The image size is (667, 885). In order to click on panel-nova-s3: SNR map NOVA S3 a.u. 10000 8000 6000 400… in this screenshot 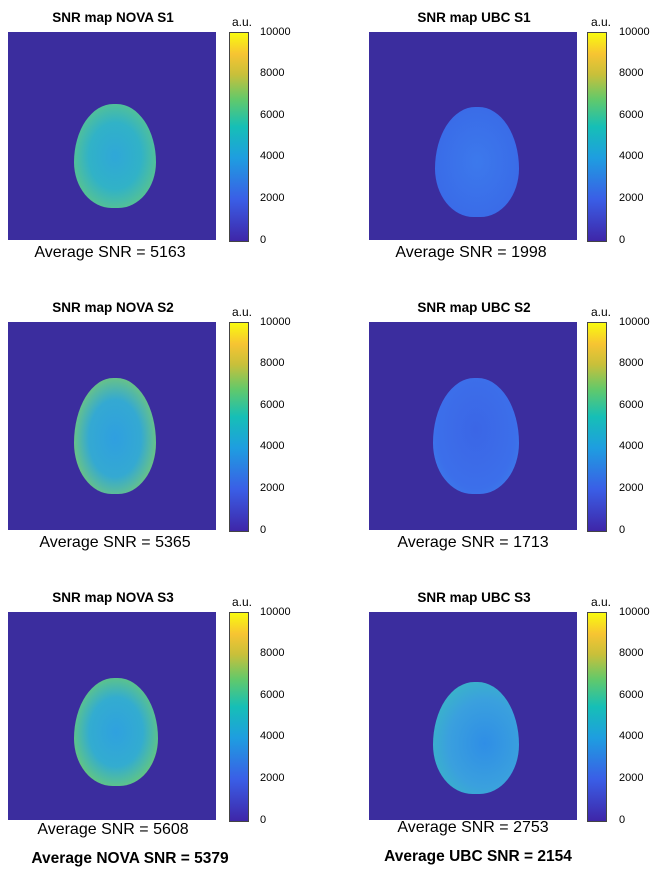, I will do `click(158, 725)`.